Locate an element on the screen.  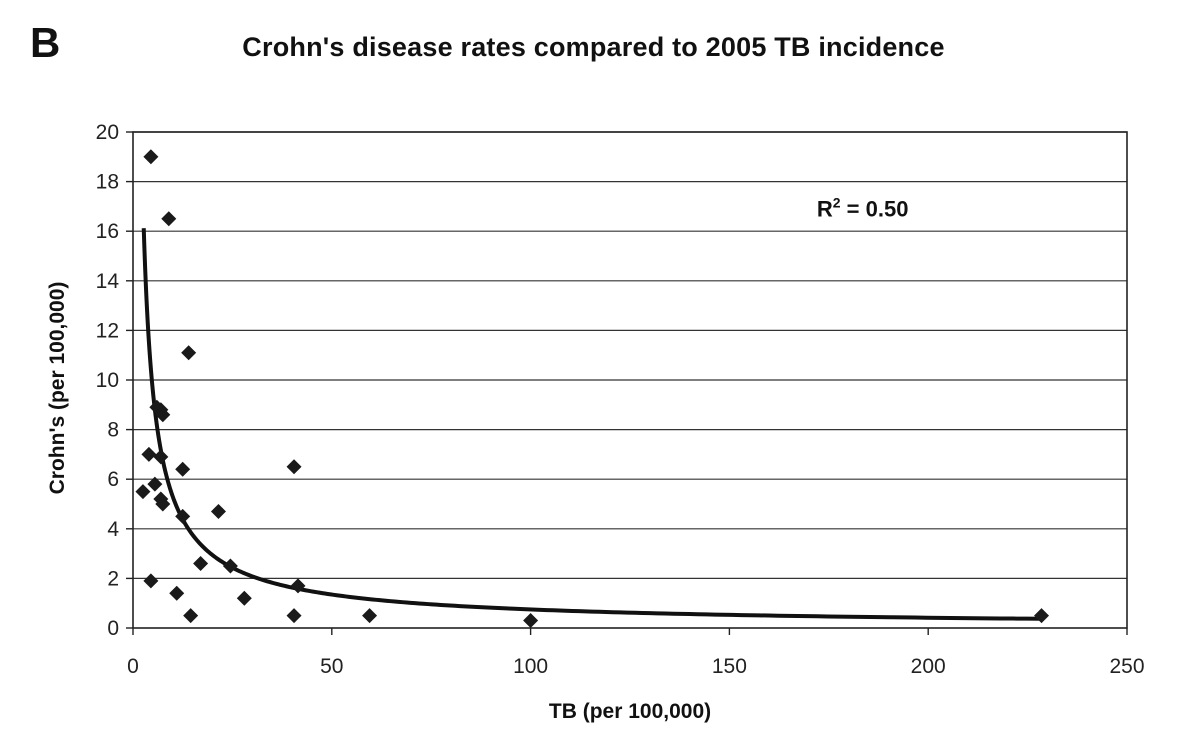
x-axis-ticks: 0 50 100 150 200 250 is located at coordinates (636, 653).